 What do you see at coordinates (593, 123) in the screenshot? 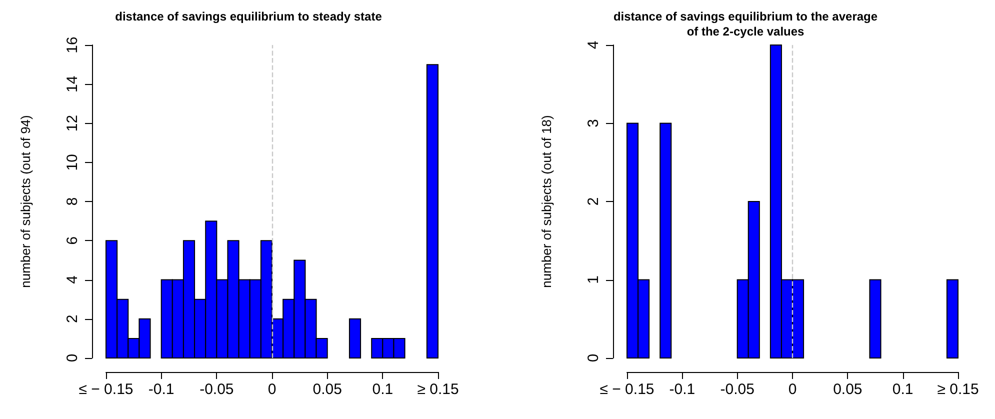
I see `y-tick-label: 3` at bounding box center [593, 123].